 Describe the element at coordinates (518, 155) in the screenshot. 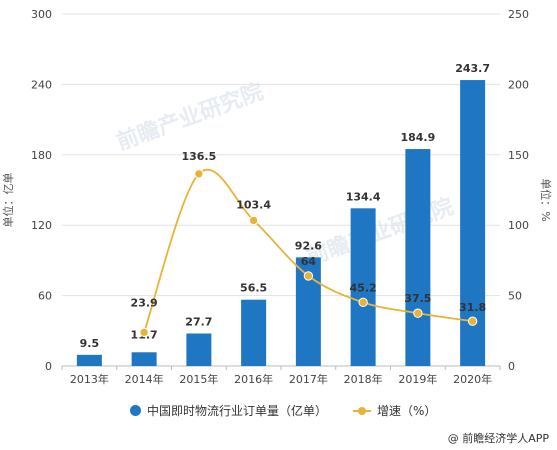

I see `y-right-tick-label: 150` at that location.